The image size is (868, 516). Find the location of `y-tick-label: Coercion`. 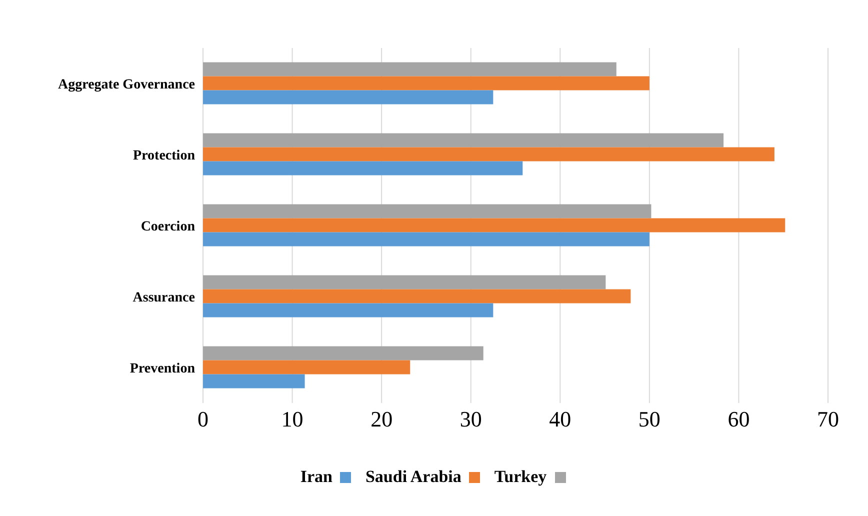

y-tick-label: Coercion is located at coordinates (168, 226).